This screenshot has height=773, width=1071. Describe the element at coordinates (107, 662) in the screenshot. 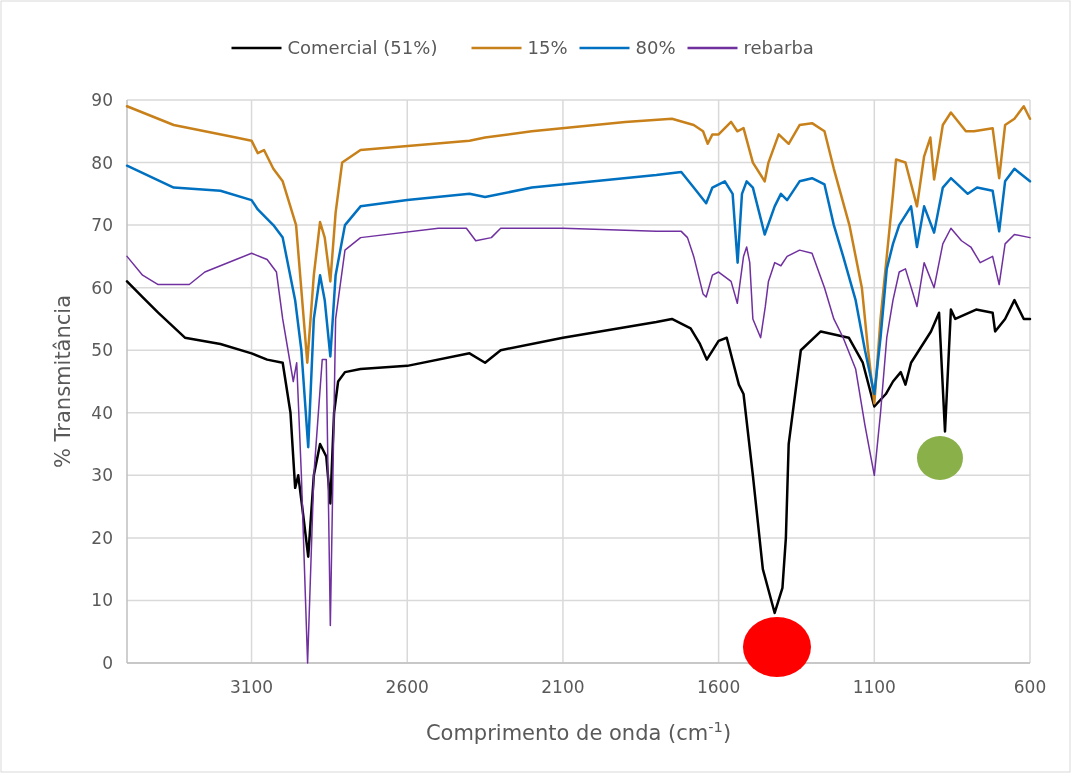

I see `y-tick-label: 0` at that location.